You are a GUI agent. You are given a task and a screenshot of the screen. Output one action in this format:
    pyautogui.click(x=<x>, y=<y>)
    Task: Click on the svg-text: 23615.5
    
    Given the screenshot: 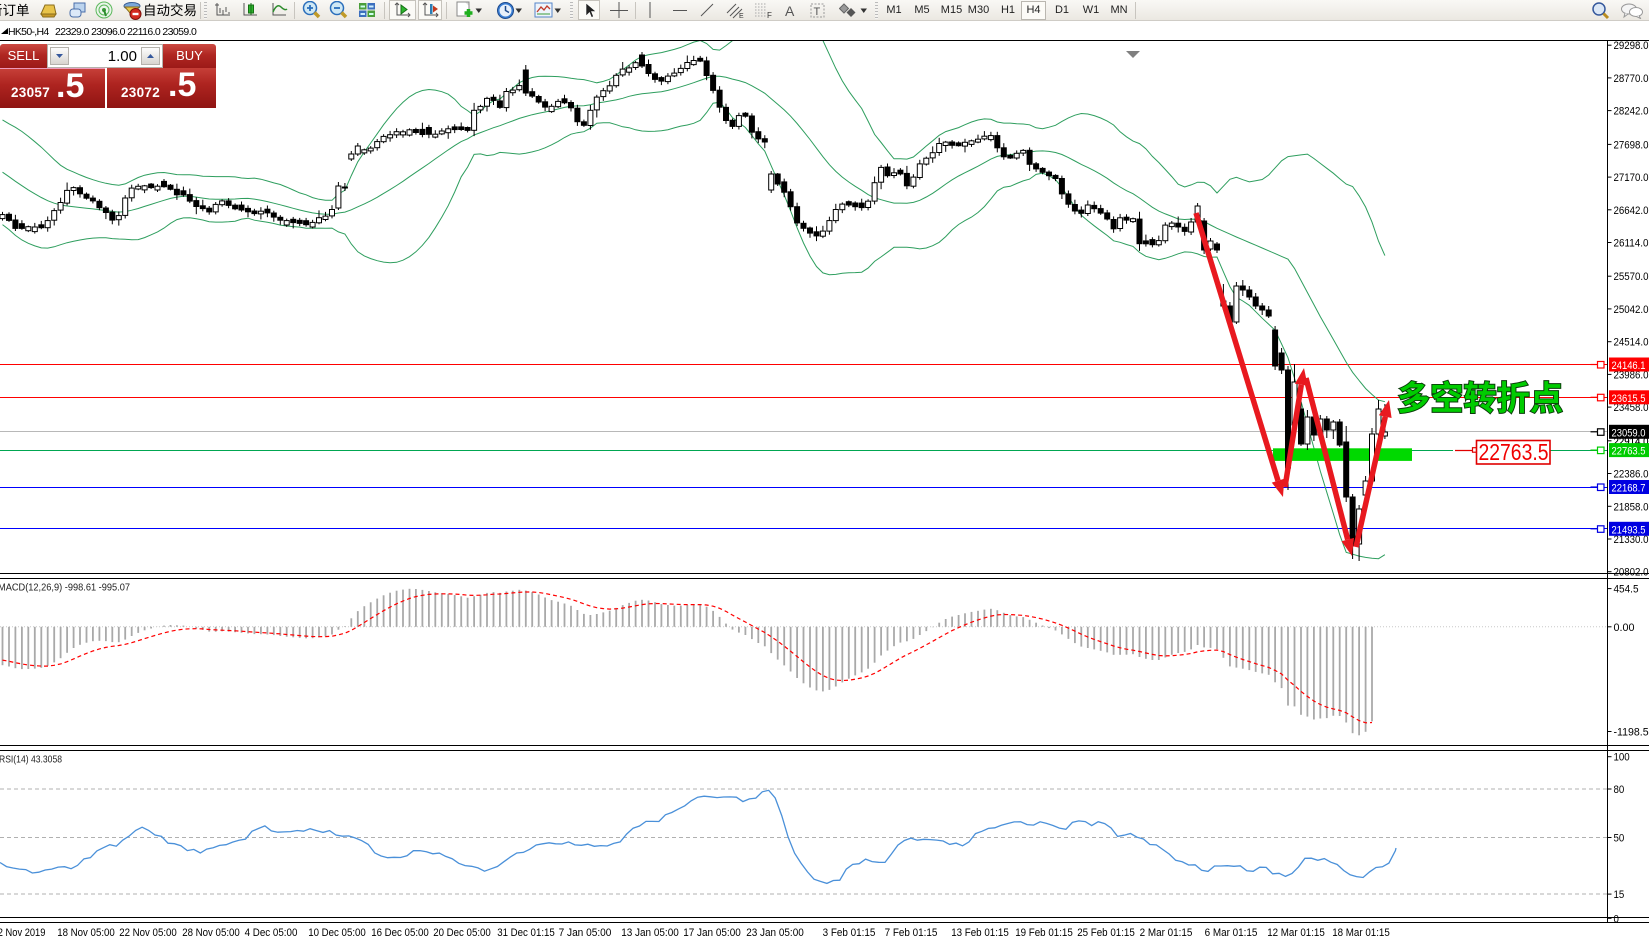 What is the action you would take?
    pyautogui.click(x=1629, y=399)
    